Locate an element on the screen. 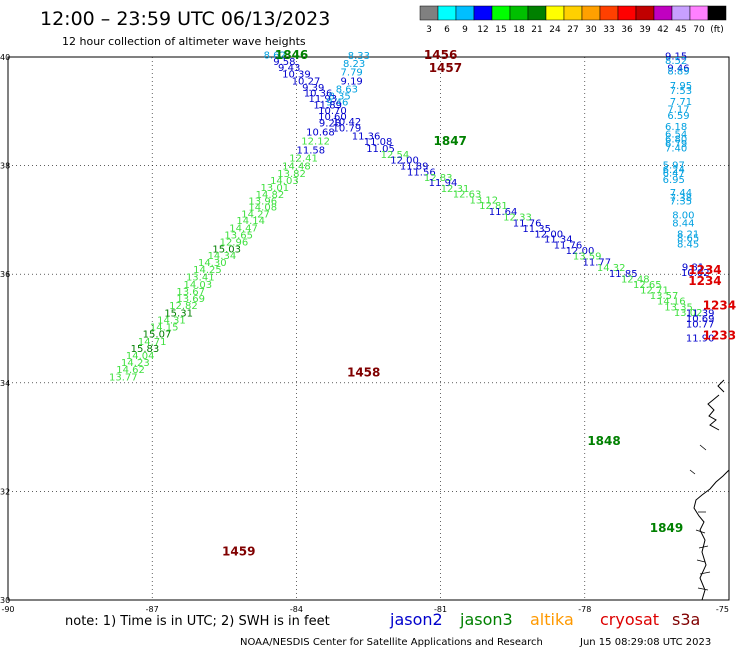 The height and width of the screenshot is (650, 740). swh-value: 11.08 is located at coordinates (378, 142).